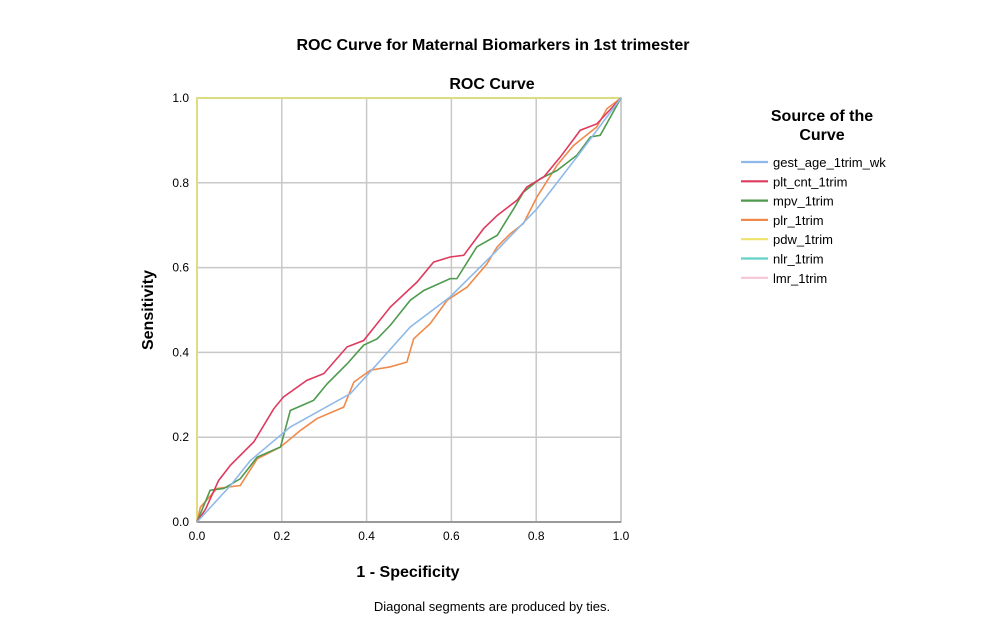 The height and width of the screenshot is (627, 986). Describe the element at coordinates (197, 536) in the screenshot. I see `x-tick-label: 0.0` at that location.